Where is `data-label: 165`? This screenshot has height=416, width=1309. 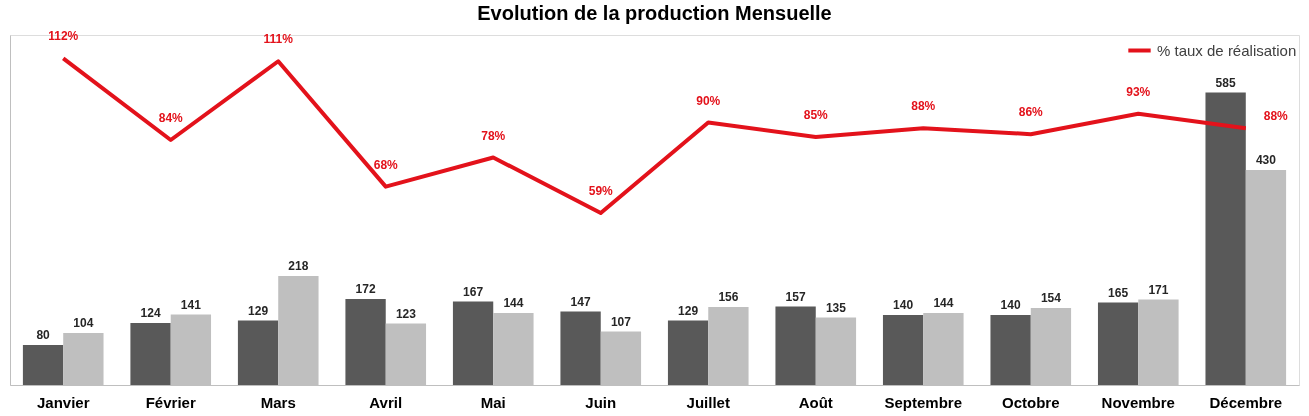 data-label: 165 is located at coordinates (1118, 292).